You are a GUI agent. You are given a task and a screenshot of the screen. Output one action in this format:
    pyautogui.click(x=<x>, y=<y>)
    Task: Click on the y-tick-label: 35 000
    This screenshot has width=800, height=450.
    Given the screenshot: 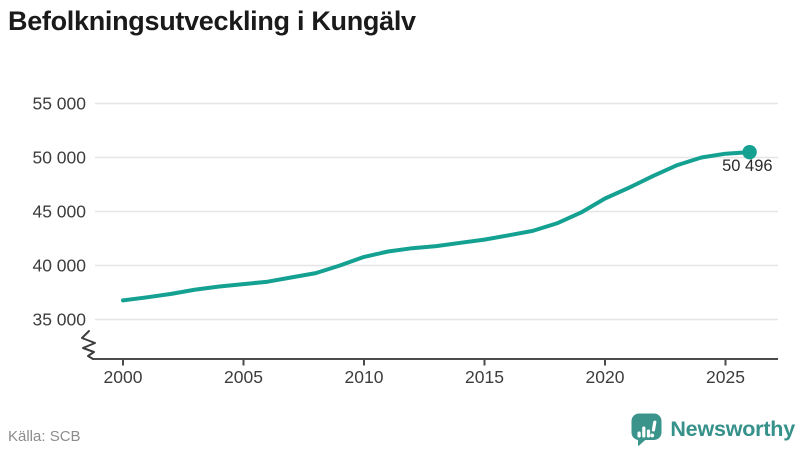 What is the action you would take?
    pyautogui.click(x=59, y=320)
    